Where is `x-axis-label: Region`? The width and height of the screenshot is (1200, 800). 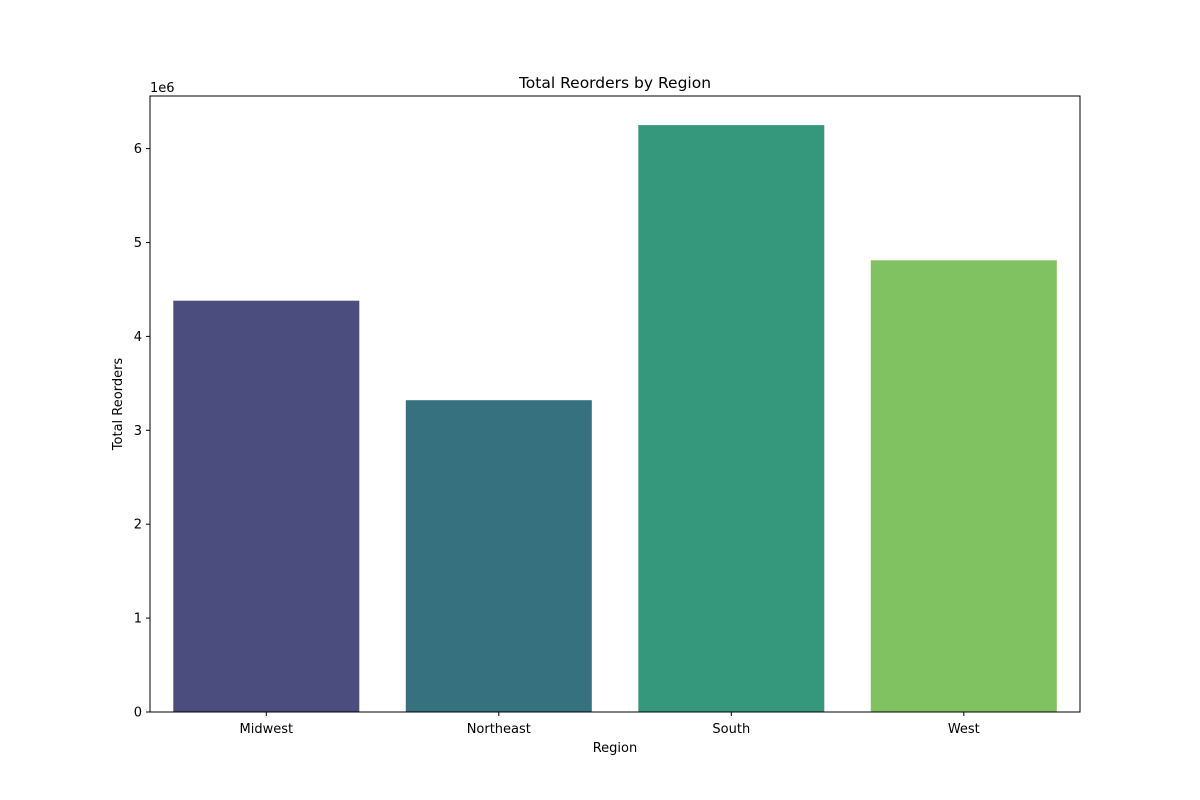
x-axis-label: Region is located at coordinates (615, 748).